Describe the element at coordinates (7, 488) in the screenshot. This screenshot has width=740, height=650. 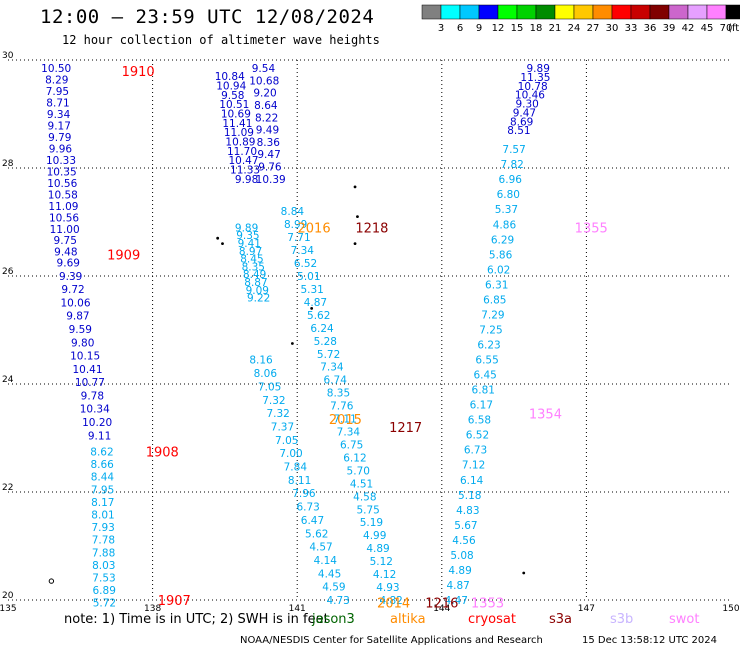
I see `y-tick-label: 22` at that location.